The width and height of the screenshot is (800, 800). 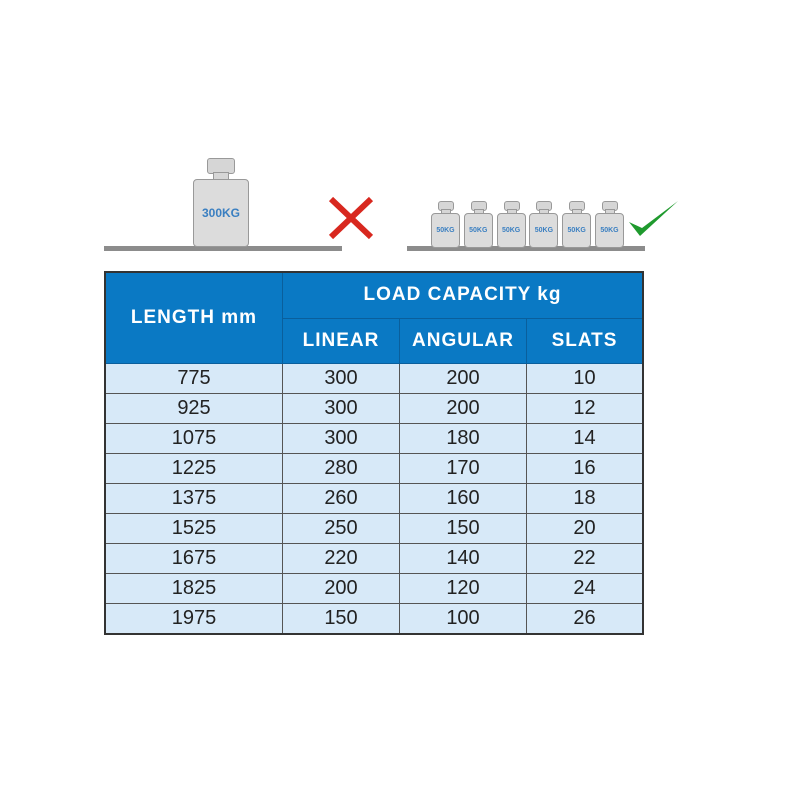 What do you see at coordinates (193, 408) in the screenshot?
I see `table-cell: 925` at bounding box center [193, 408].